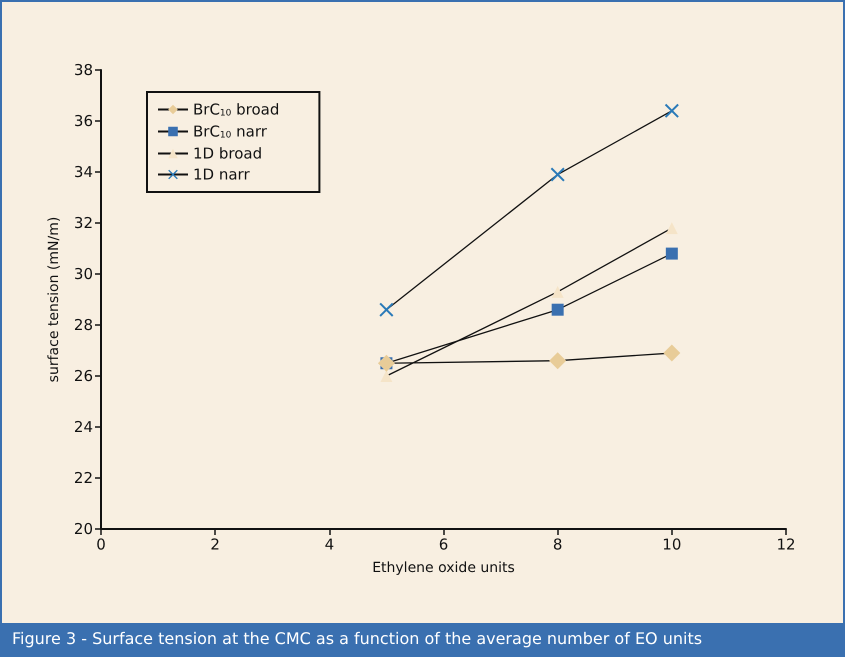 This screenshot has width=845, height=657. What do you see at coordinates (83, 223) in the screenshot?
I see `y-tick-label: 32` at bounding box center [83, 223].